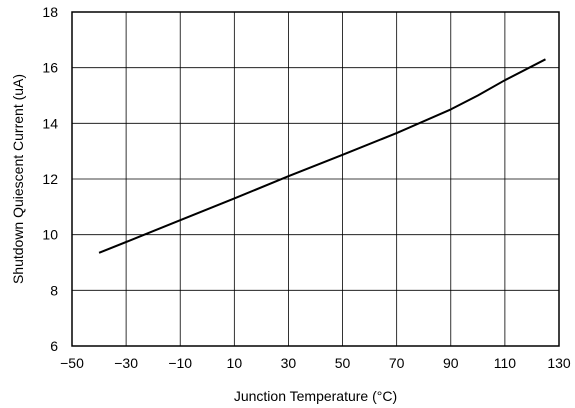 This screenshot has width=575, height=408. I want to click on y-tick-label: 16, so click(50, 68).